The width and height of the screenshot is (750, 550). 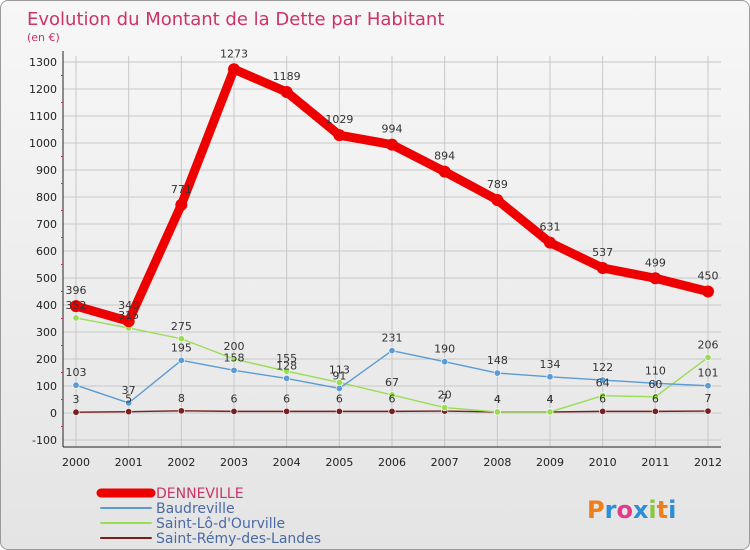 I want to click on data-label: 60, so click(x=655, y=384).